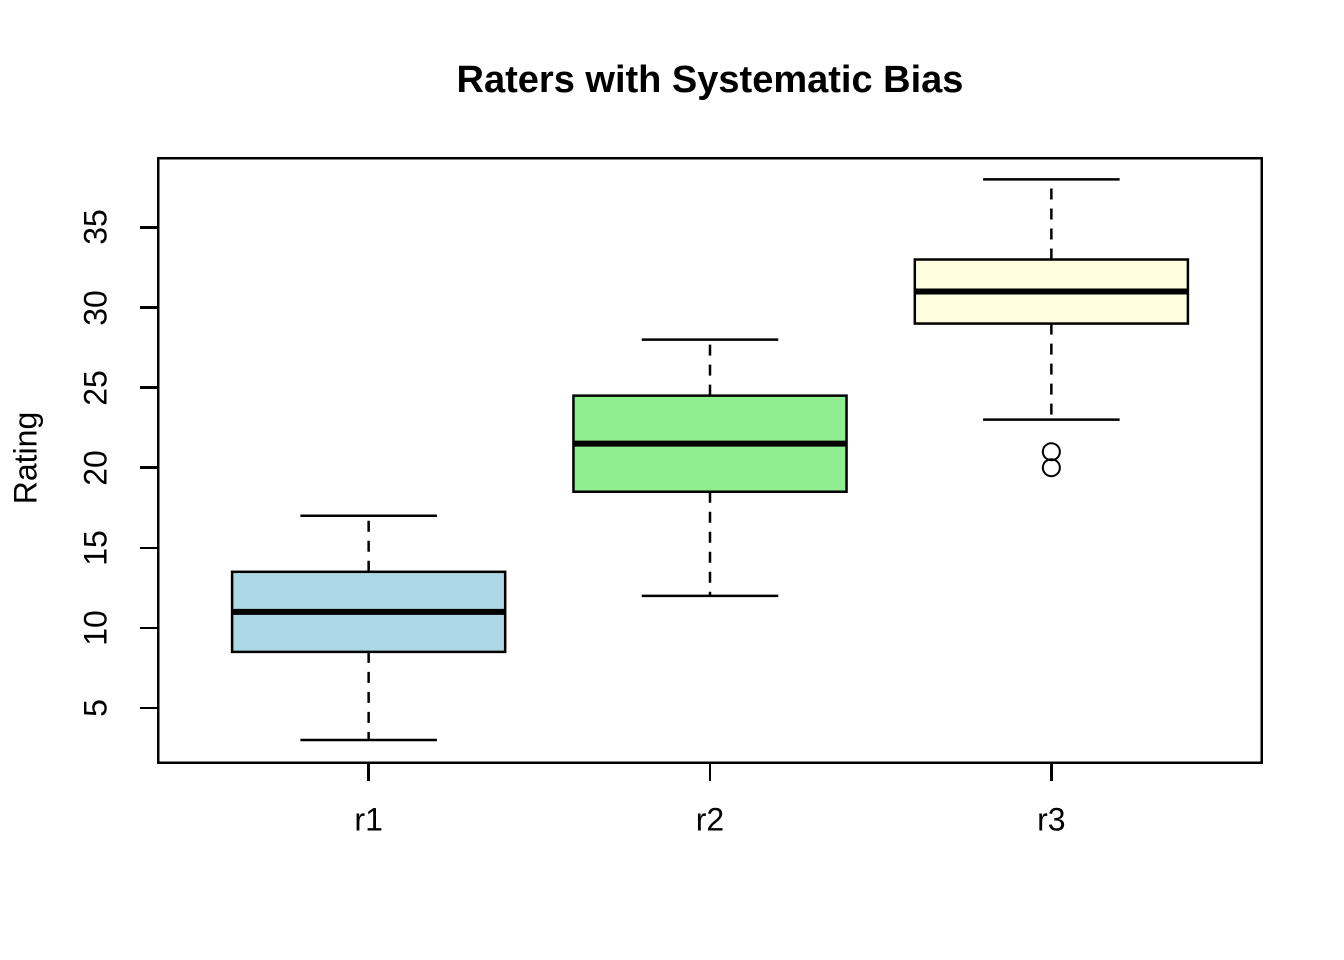  I want to click on x-tick-label-r3: r3, so click(1051, 819).